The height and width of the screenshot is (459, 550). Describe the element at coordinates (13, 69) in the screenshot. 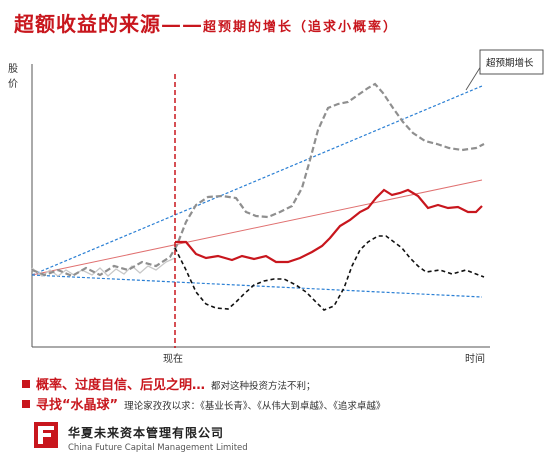

I see `y-axis-label-1: 股` at that location.